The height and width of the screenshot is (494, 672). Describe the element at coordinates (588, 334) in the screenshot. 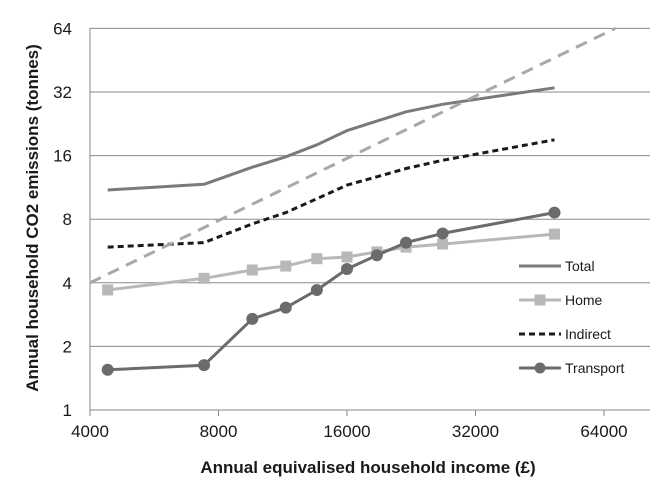

I see `legend-label-indirect: Indirect` at that location.